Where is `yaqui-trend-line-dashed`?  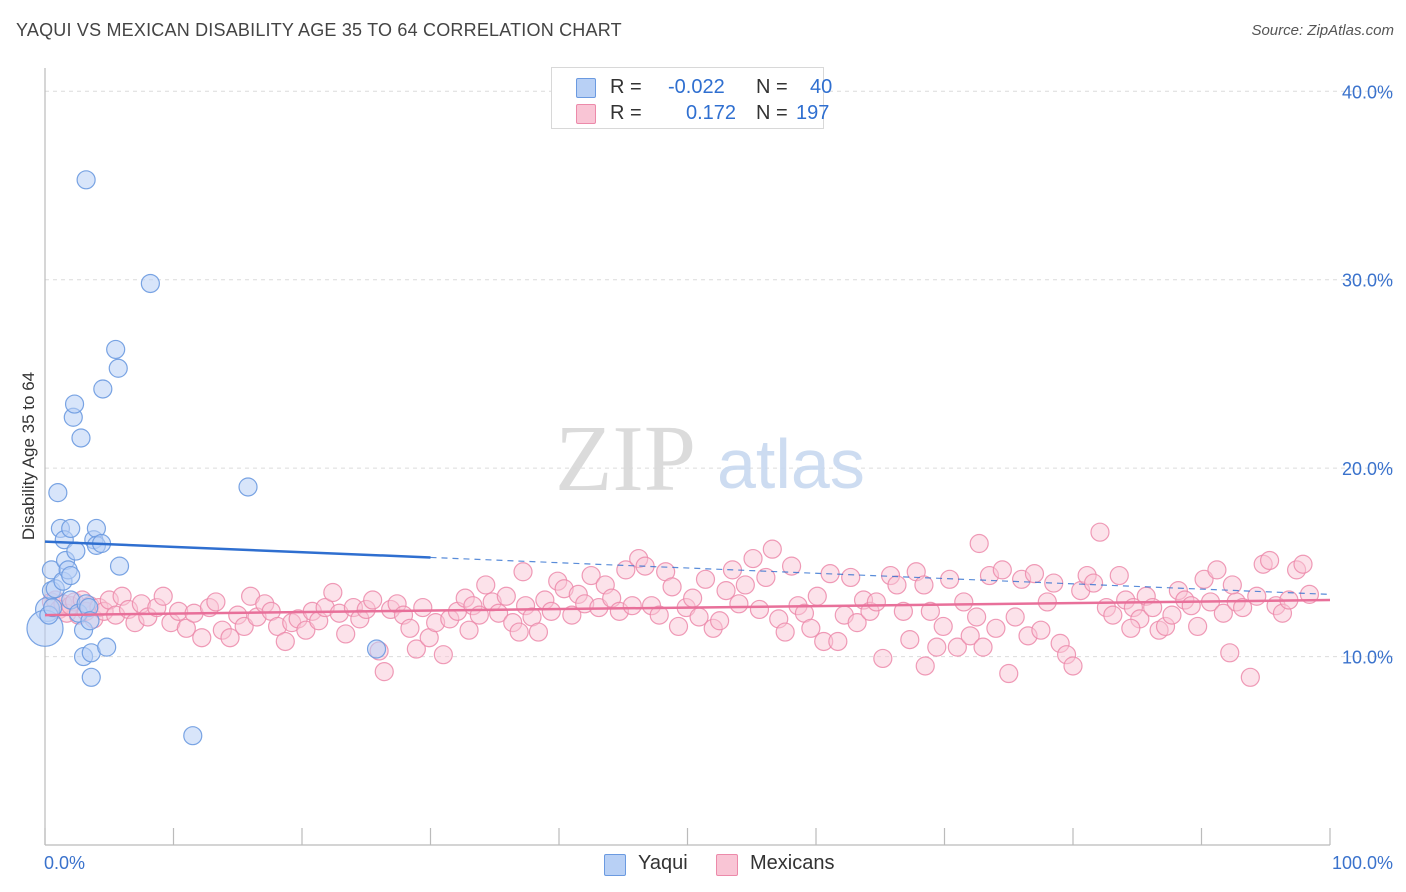 yaqui-trend-line-dashed is located at coordinates (880, 575).